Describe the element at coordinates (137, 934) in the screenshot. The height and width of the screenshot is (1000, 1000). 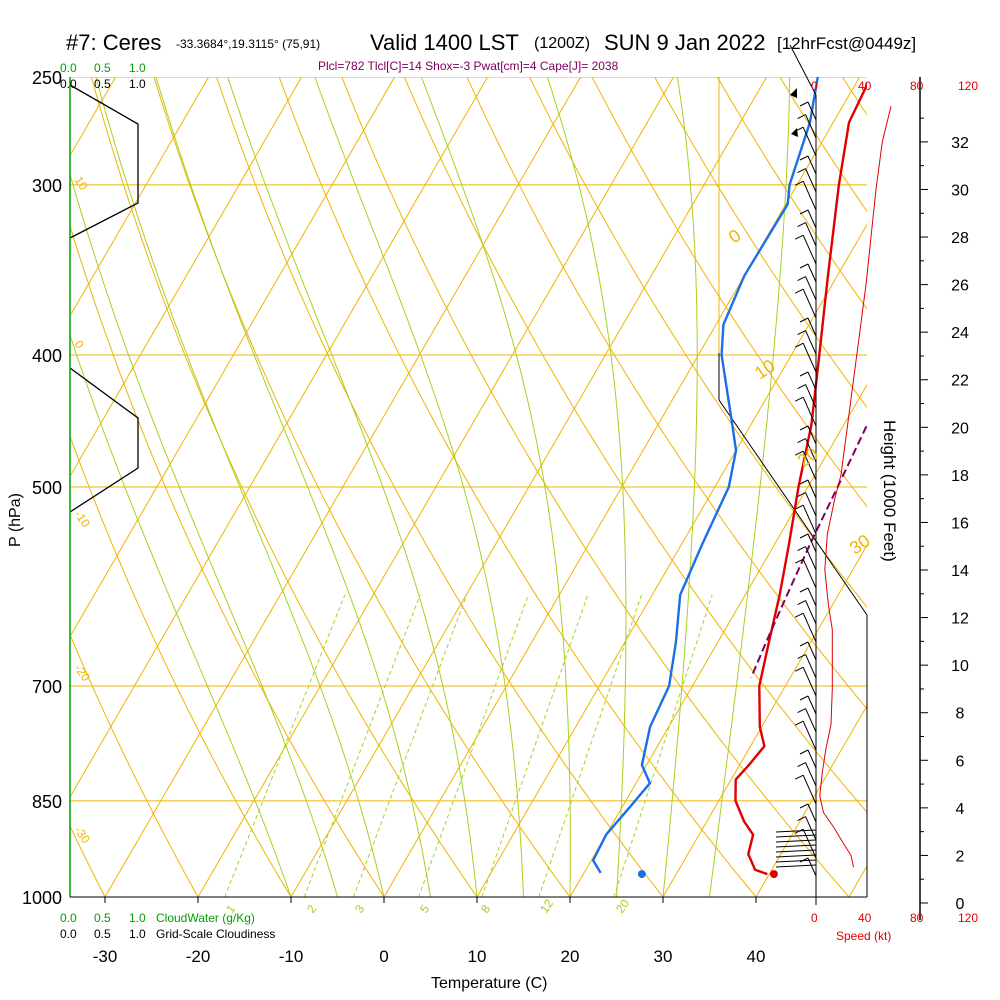
I see `cloudiness-tick-2: 1.0` at that location.